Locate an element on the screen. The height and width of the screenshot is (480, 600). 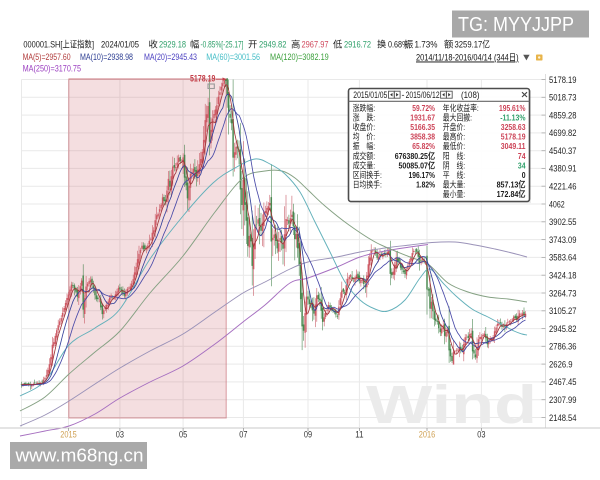
svg-text: 4062 is located at coordinates (557, 204).